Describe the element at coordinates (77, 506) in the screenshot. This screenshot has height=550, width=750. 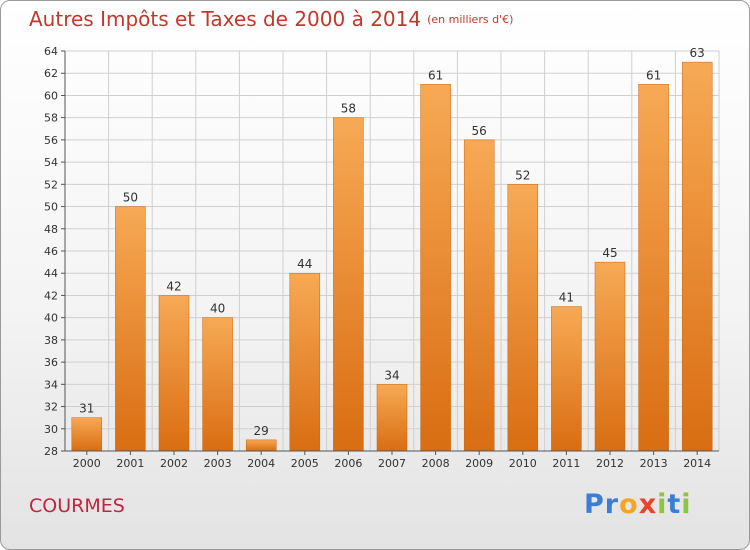
I see `town-name: COURMES` at that location.